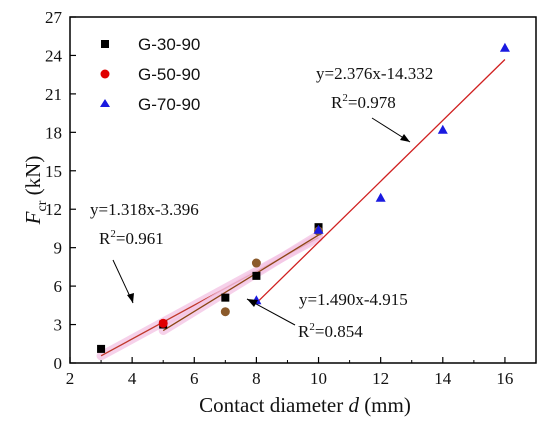 The height and width of the screenshot is (427, 550). I want to click on x-tick-label: 6, so click(194, 378).